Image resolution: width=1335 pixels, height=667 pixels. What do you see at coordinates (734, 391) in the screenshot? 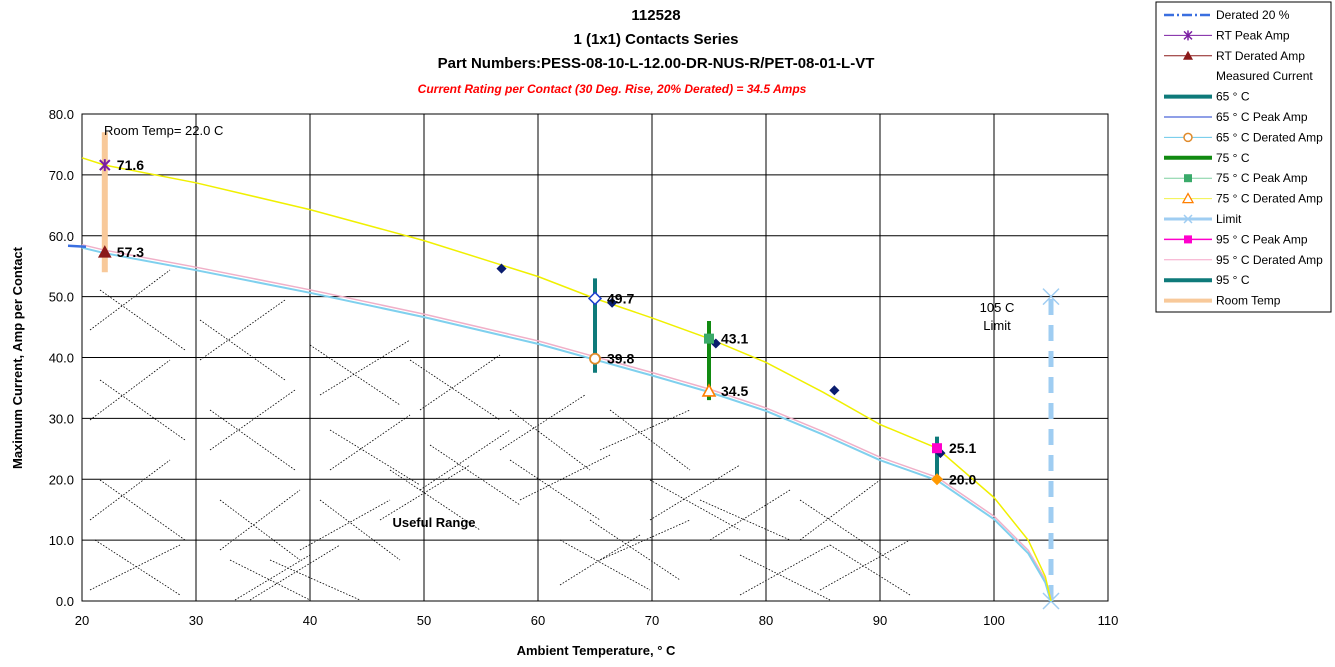
I see `data-label: 34.5` at bounding box center [734, 391].